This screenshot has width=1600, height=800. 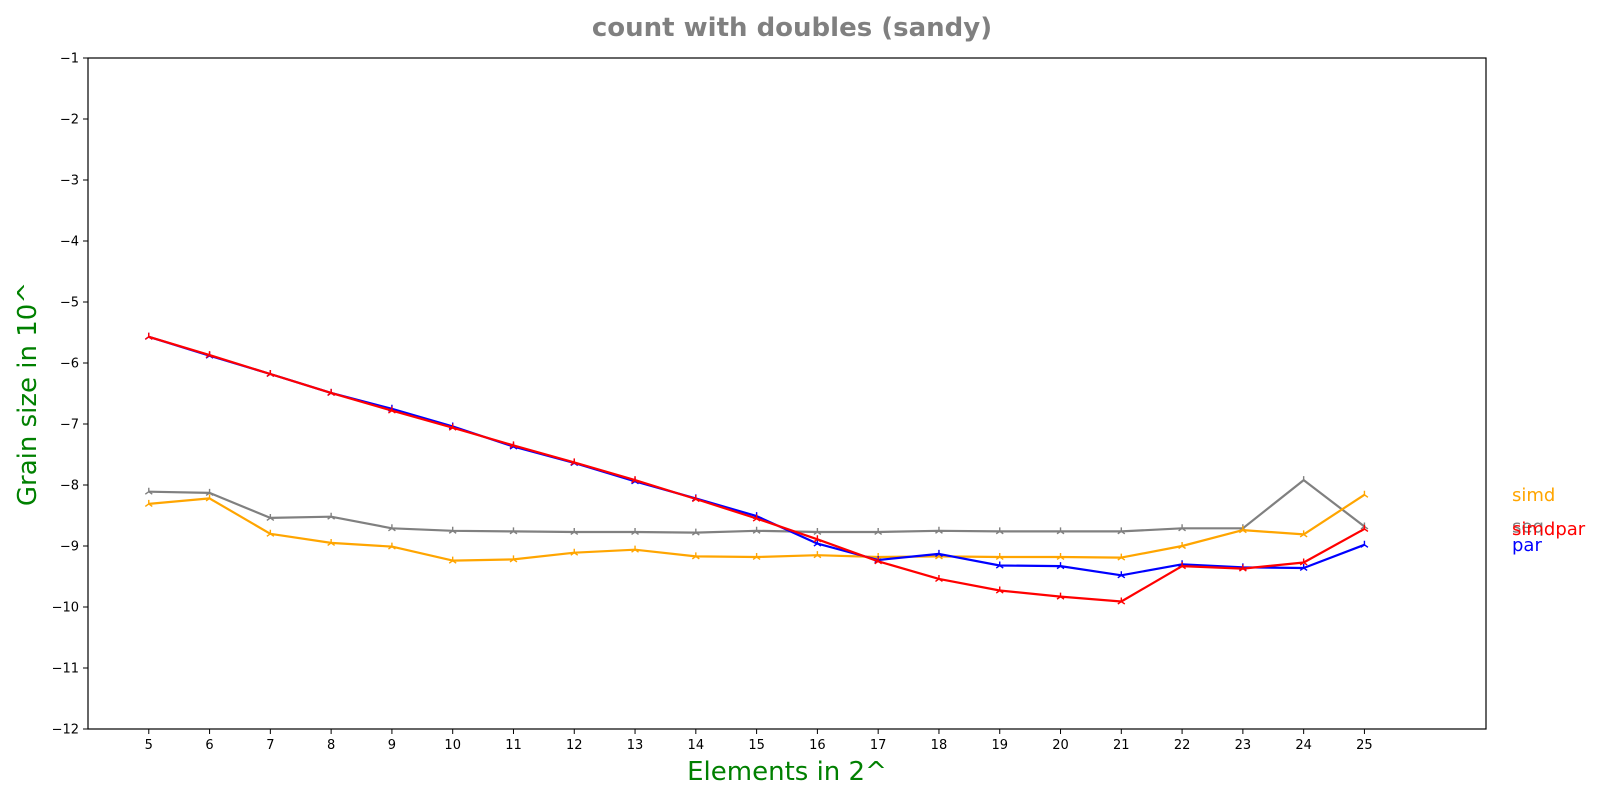 I want to click on y-axis-ticks: −1 −2 −3 −4 −5 −6 −7 −8 −9 −10 −11 −12, so click(x=70, y=395).